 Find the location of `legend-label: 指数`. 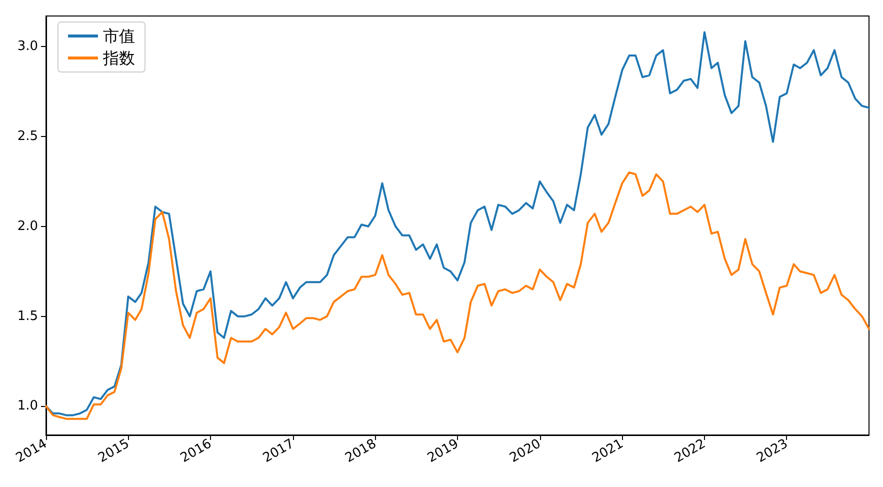

legend-label: 指数 is located at coordinates (118, 58).